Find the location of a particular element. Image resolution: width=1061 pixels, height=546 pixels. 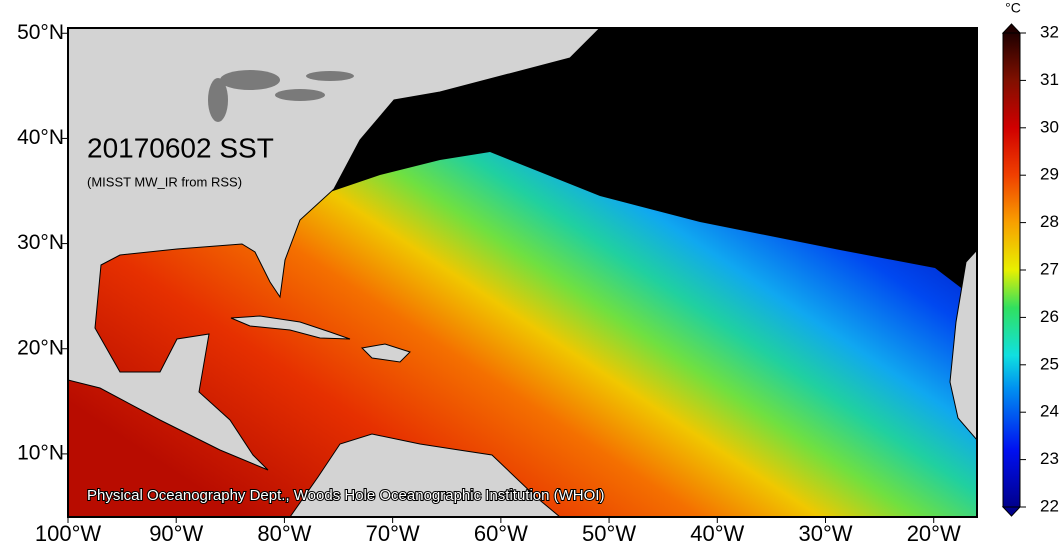

colorbar is located at coordinates (1011, 270).